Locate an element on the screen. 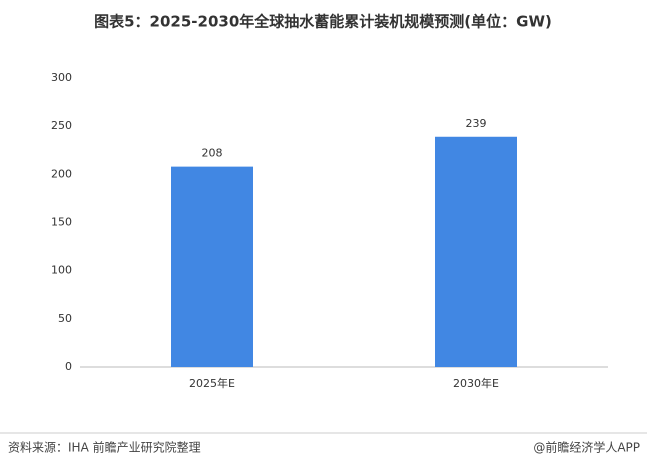  chart-title: 图表5：2025-2030年全球抽水蓄能累计装机规模预测(单位：GW) is located at coordinates (323, 22).